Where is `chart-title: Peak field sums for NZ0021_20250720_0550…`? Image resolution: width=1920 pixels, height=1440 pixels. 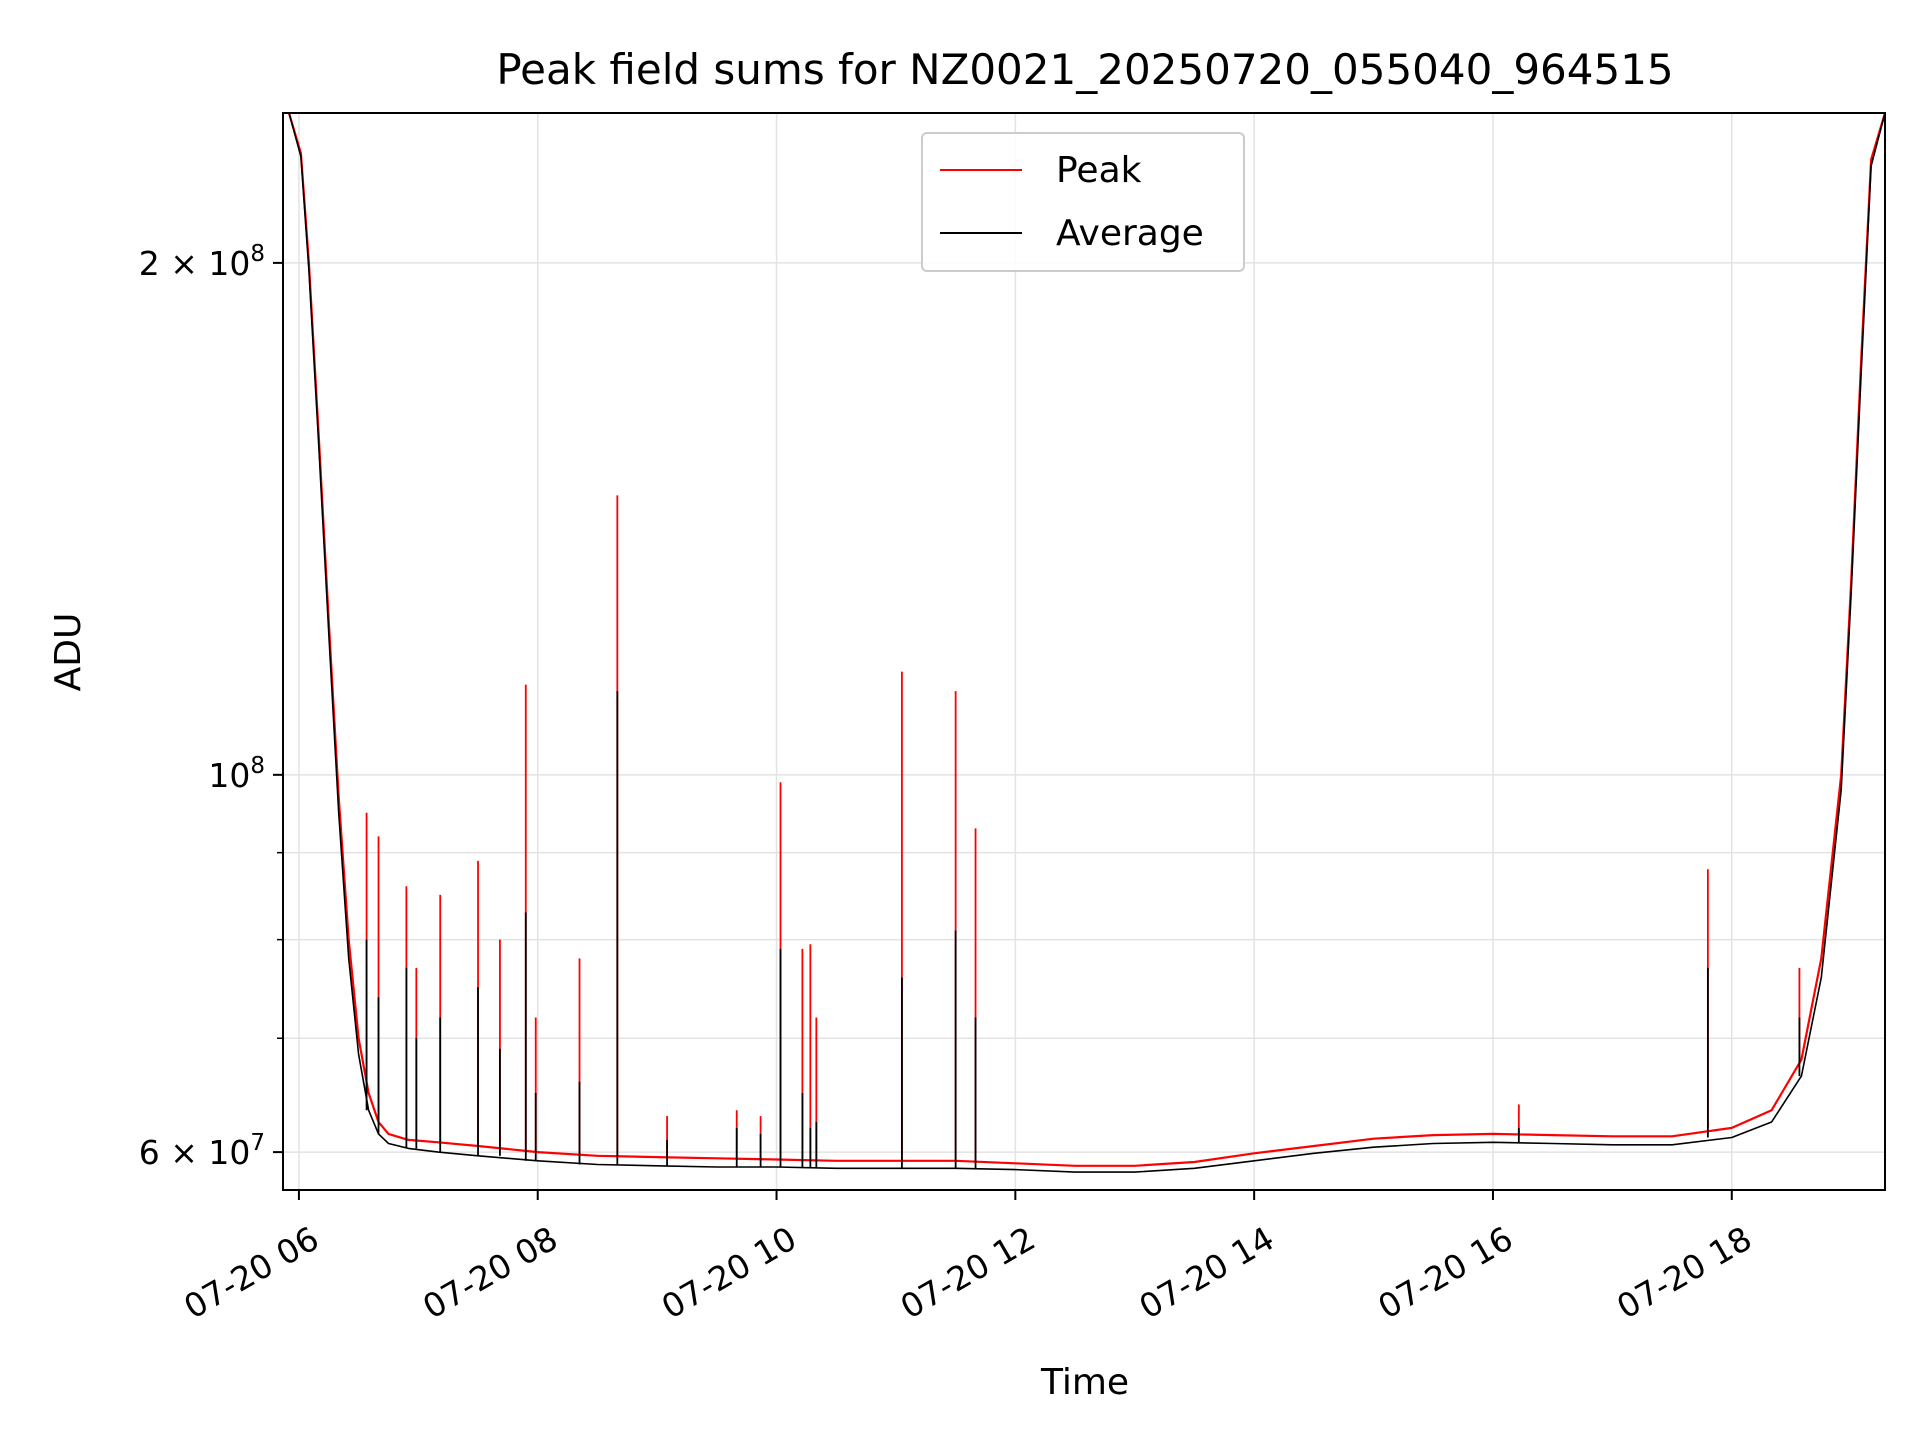
chart-title: Peak field sums for NZ0021_20250720_0550… is located at coordinates (1084, 69).